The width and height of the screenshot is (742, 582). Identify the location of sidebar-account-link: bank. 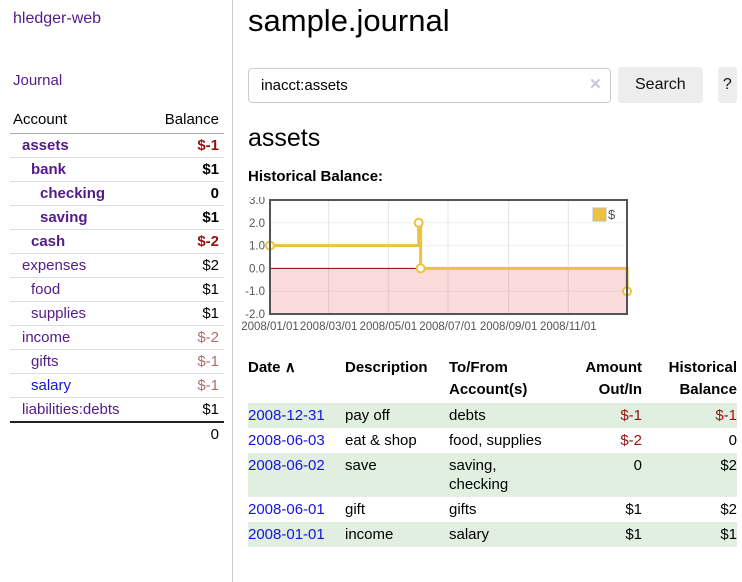
(49, 169).